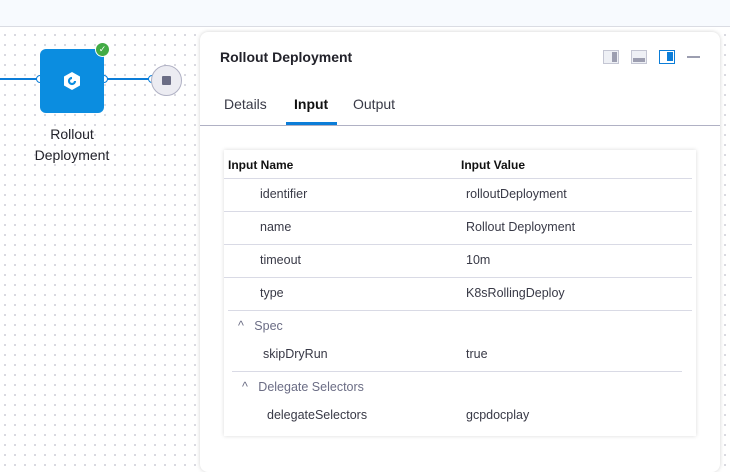 The height and width of the screenshot is (472, 730). I want to click on success-check-icon: ✓, so click(102, 49).